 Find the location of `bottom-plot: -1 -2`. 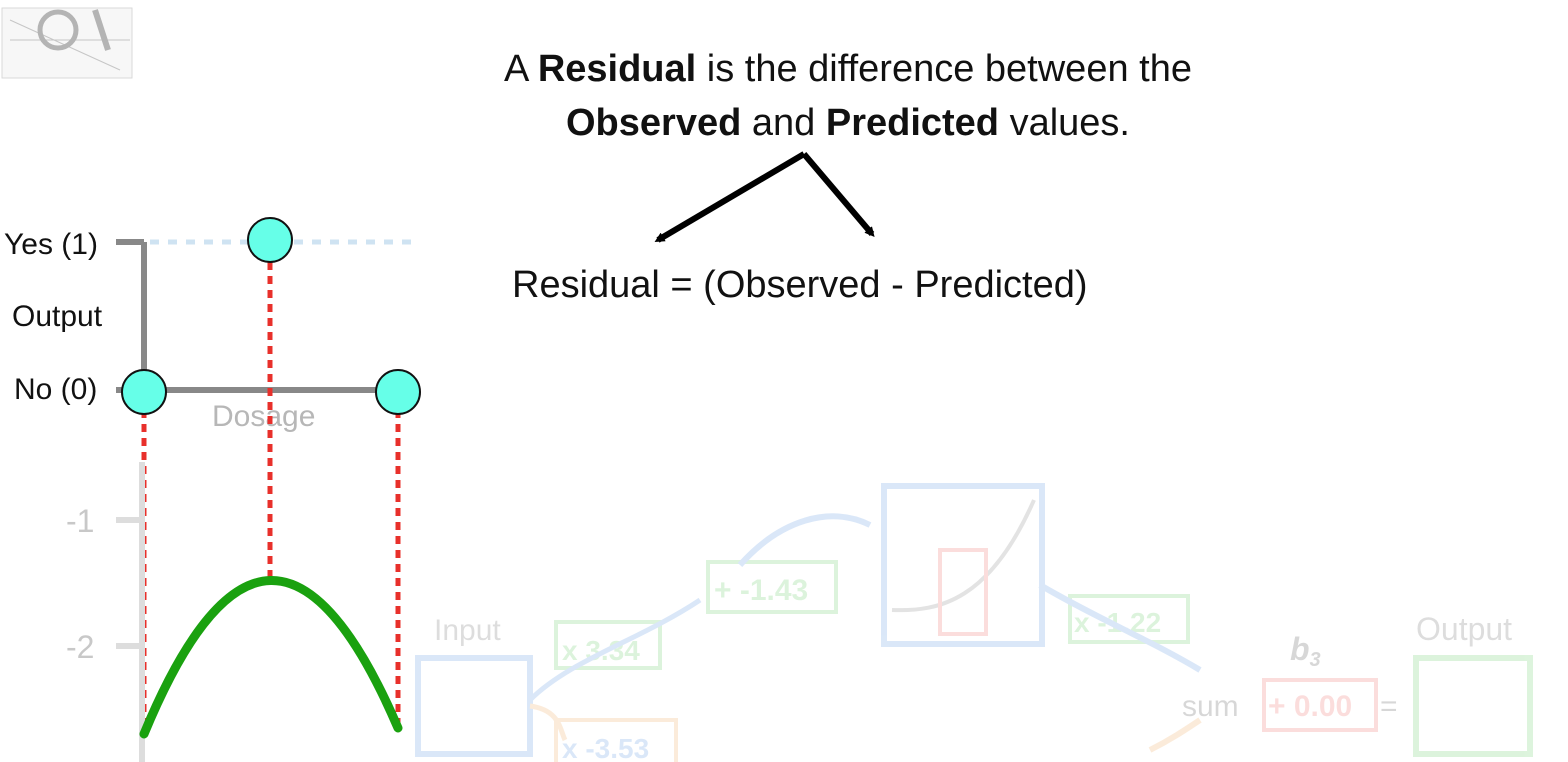

bottom-plot: -1 -2 is located at coordinates (234, 612).